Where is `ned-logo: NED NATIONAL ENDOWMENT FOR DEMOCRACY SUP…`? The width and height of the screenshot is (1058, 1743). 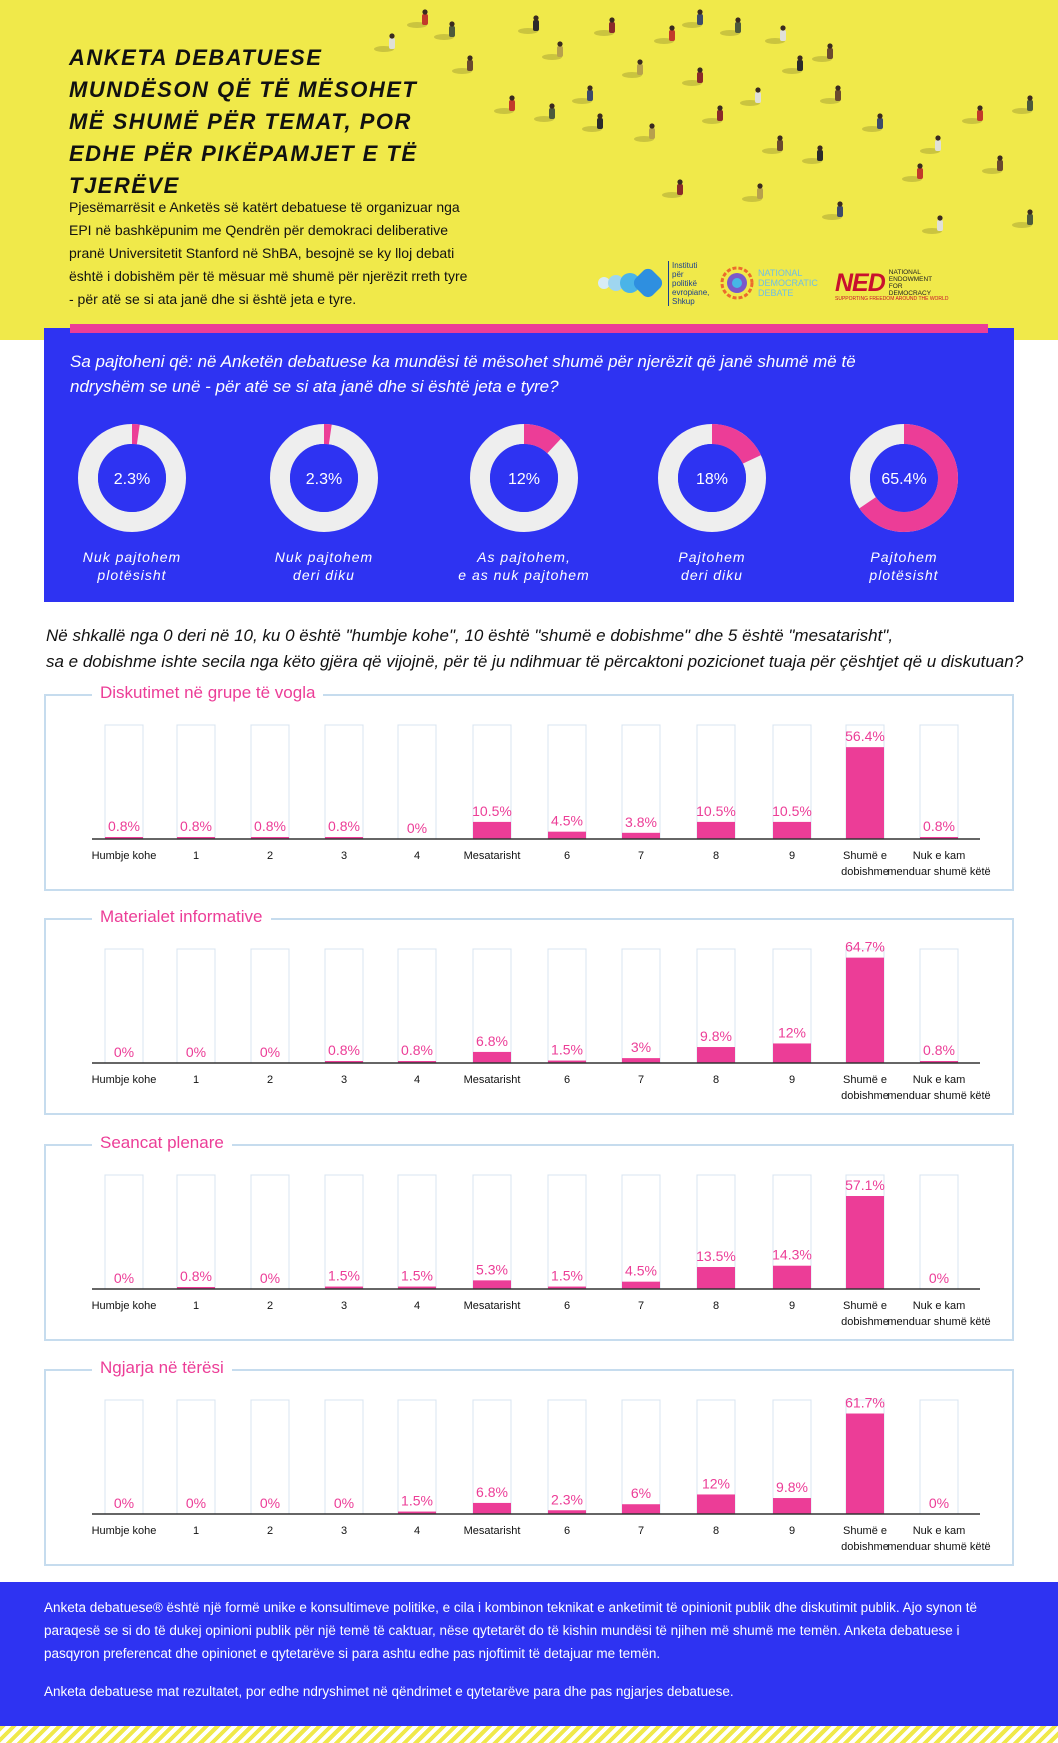 ned-logo: NED NATIONAL ENDOWMENT FOR DEMOCRACY SUP… is located at coordinates (910, 283).